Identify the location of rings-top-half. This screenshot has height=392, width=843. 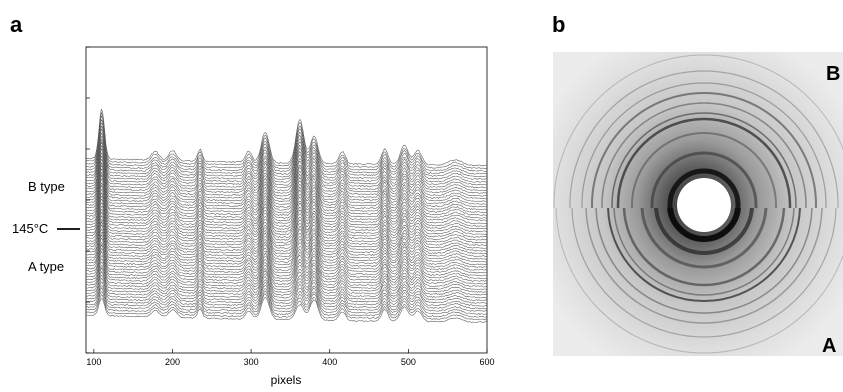
(698, 131).